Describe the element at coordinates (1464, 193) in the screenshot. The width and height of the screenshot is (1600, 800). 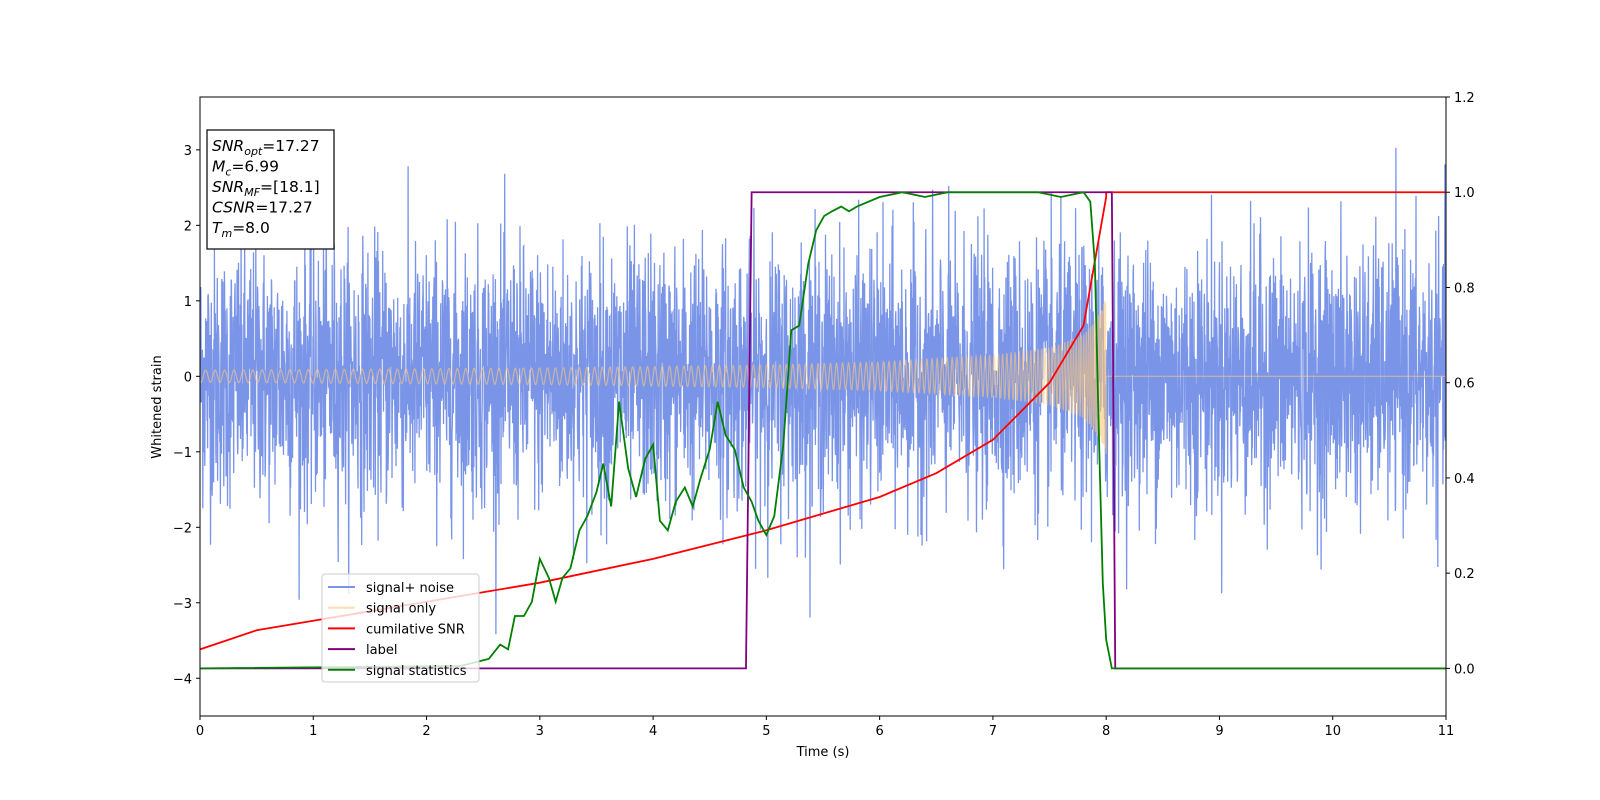
I see `y-right-tick-label: 1.0` at that location.